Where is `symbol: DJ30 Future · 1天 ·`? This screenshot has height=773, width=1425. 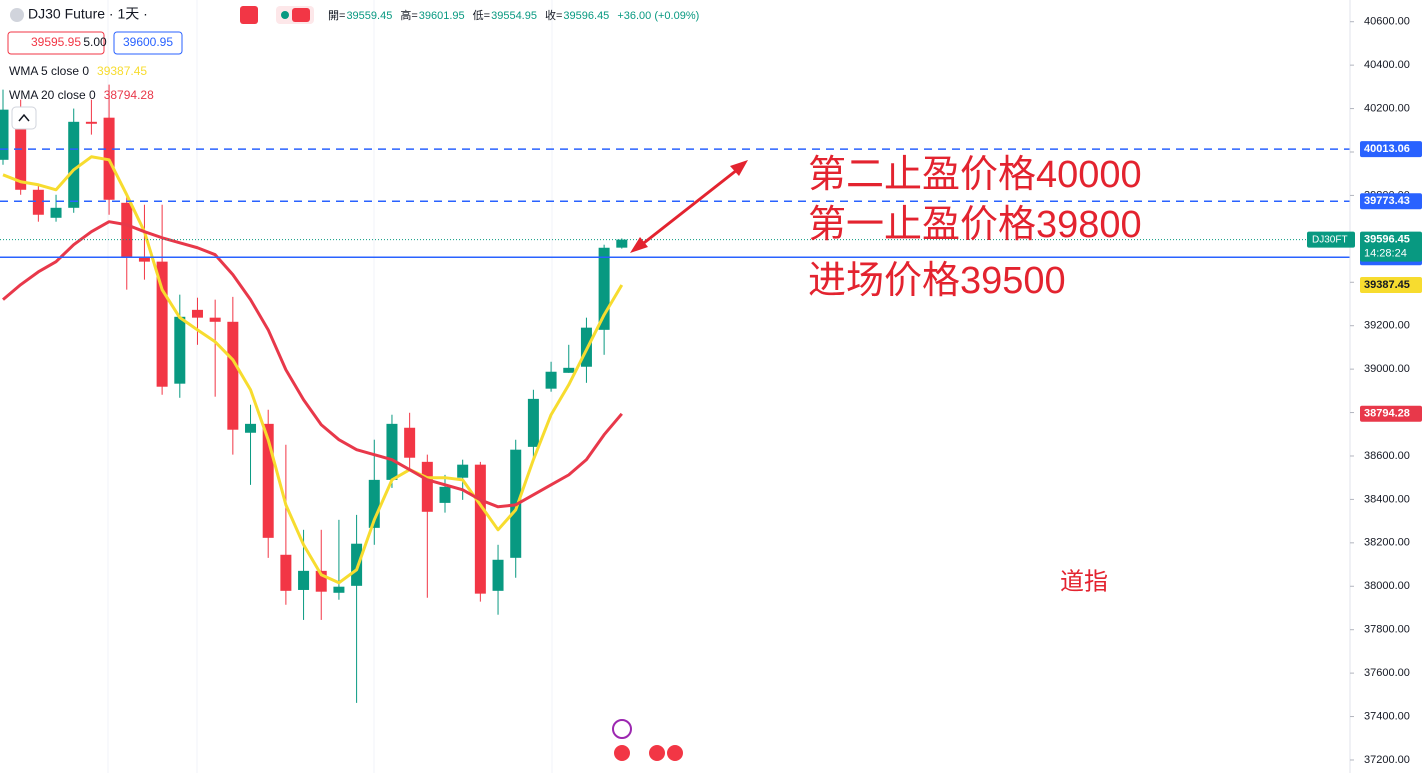
symbol: DJ30 Future · 1天 · is located at coordinates (88, 14).